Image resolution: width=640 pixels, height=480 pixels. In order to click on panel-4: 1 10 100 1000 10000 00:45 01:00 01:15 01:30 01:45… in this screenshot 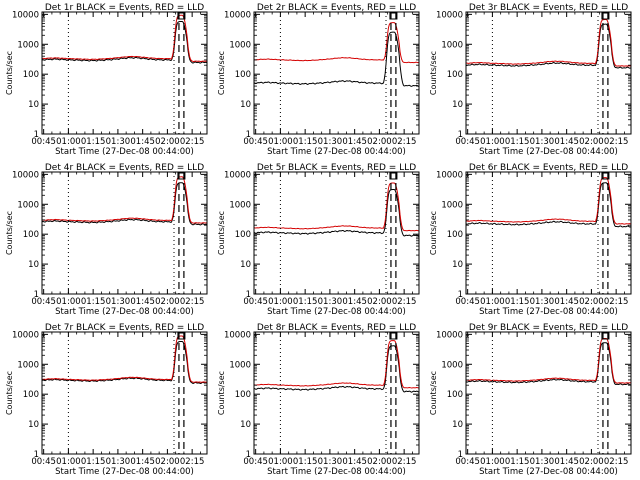, I will do `click(106, 240)`.